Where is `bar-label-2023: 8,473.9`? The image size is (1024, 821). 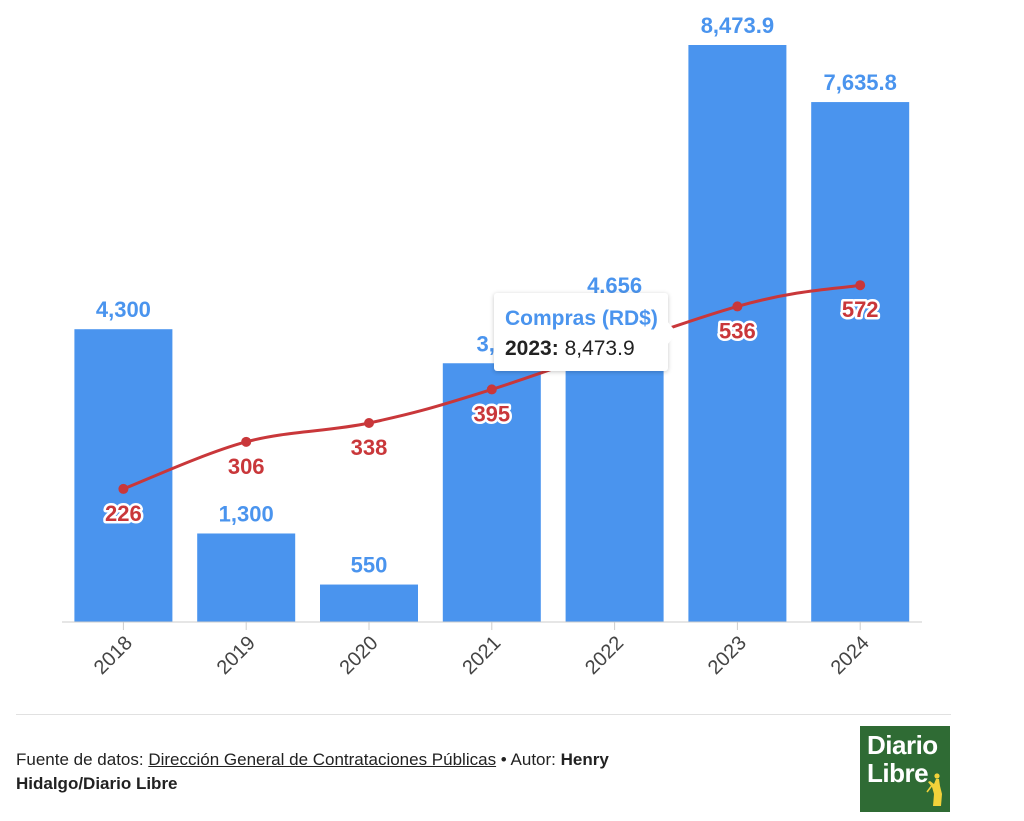 bar-label-2023: 8,473.9 is located at coordinates (737, 25).